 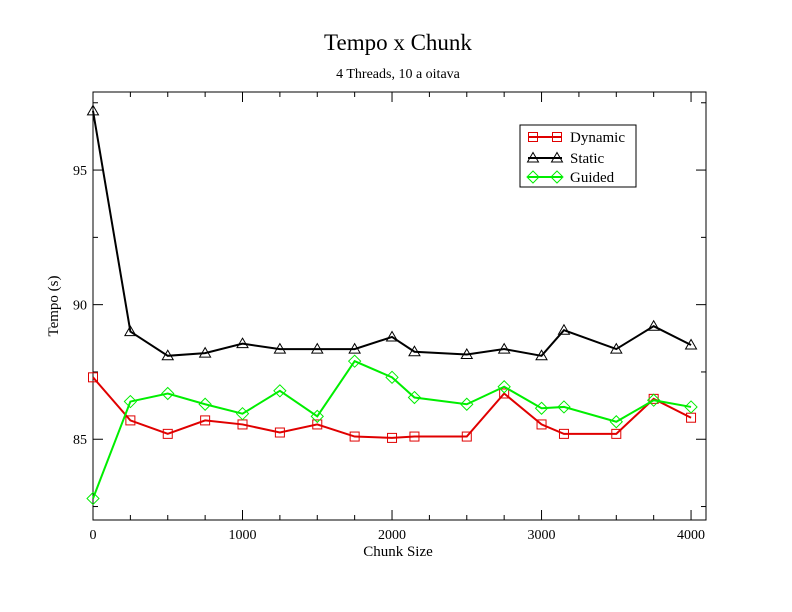 What do you see at coordinates (587, 159) in the screenshot?
I see `legend-label: Static` at bounding box center [587, 159].